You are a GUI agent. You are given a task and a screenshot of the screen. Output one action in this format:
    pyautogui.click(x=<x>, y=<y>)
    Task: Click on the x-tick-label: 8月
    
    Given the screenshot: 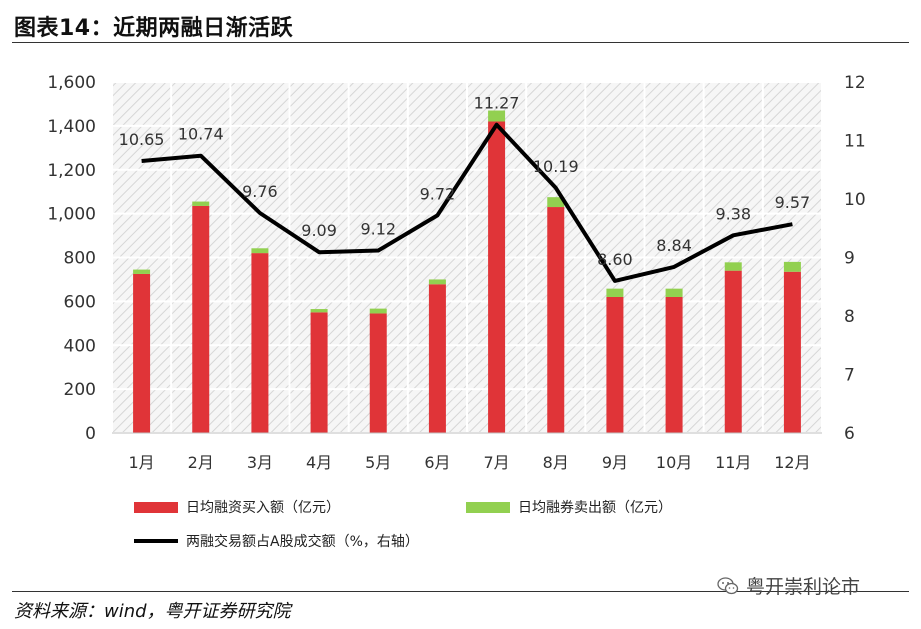 What is the action you would take?
    pyautogui.click(x=556, y=462)
    